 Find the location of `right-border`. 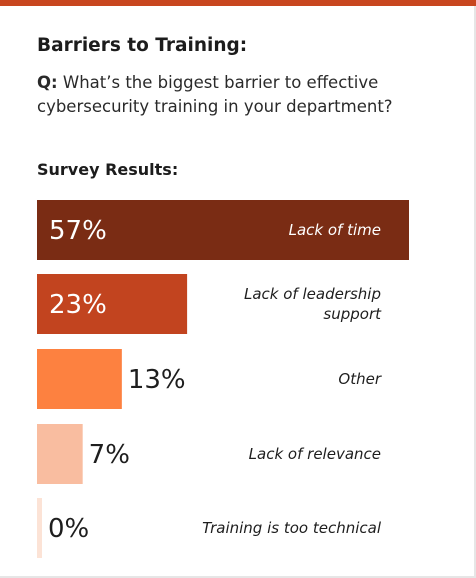

right-border is located at coordinates (475, 292).